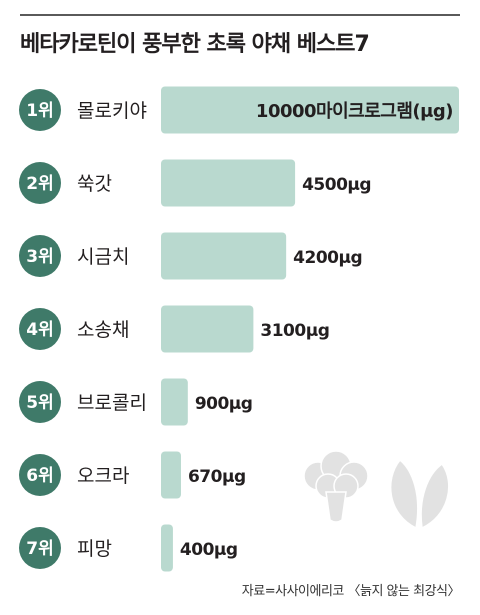  I want to click on value-label: 4200μg, so click(327, 258).